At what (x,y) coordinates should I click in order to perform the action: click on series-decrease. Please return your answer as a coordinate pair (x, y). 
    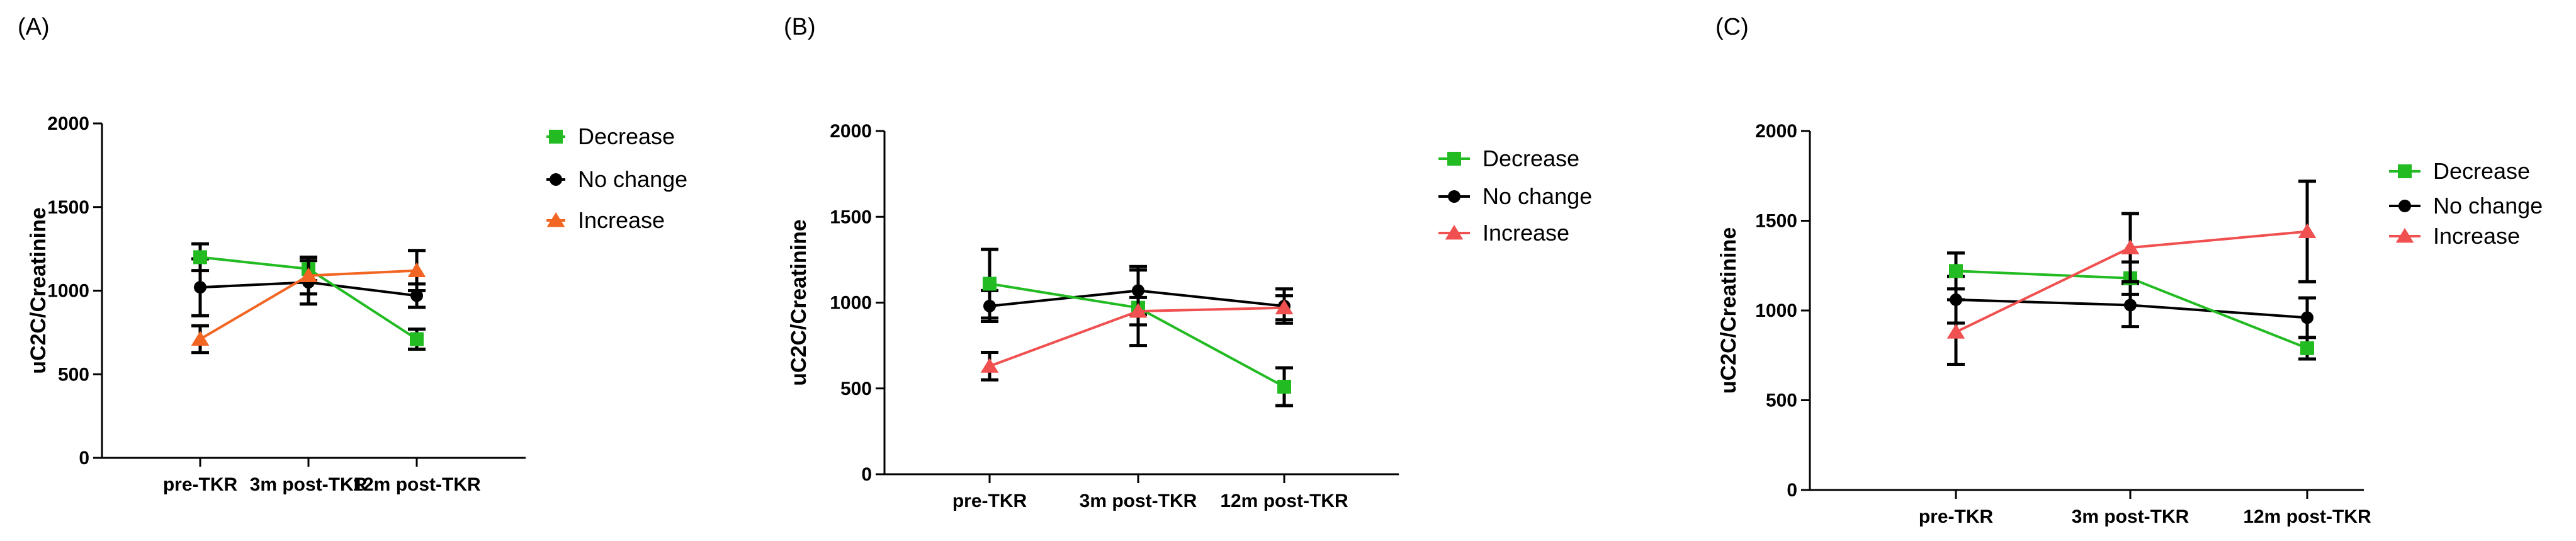
    Looking at the image, I should click on (1137, 327).